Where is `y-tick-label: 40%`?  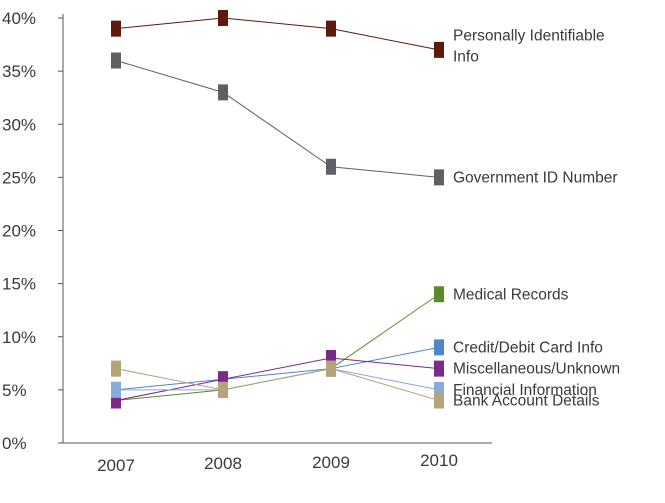
y-tick-label: 40% is located at coordinates (19, 18).